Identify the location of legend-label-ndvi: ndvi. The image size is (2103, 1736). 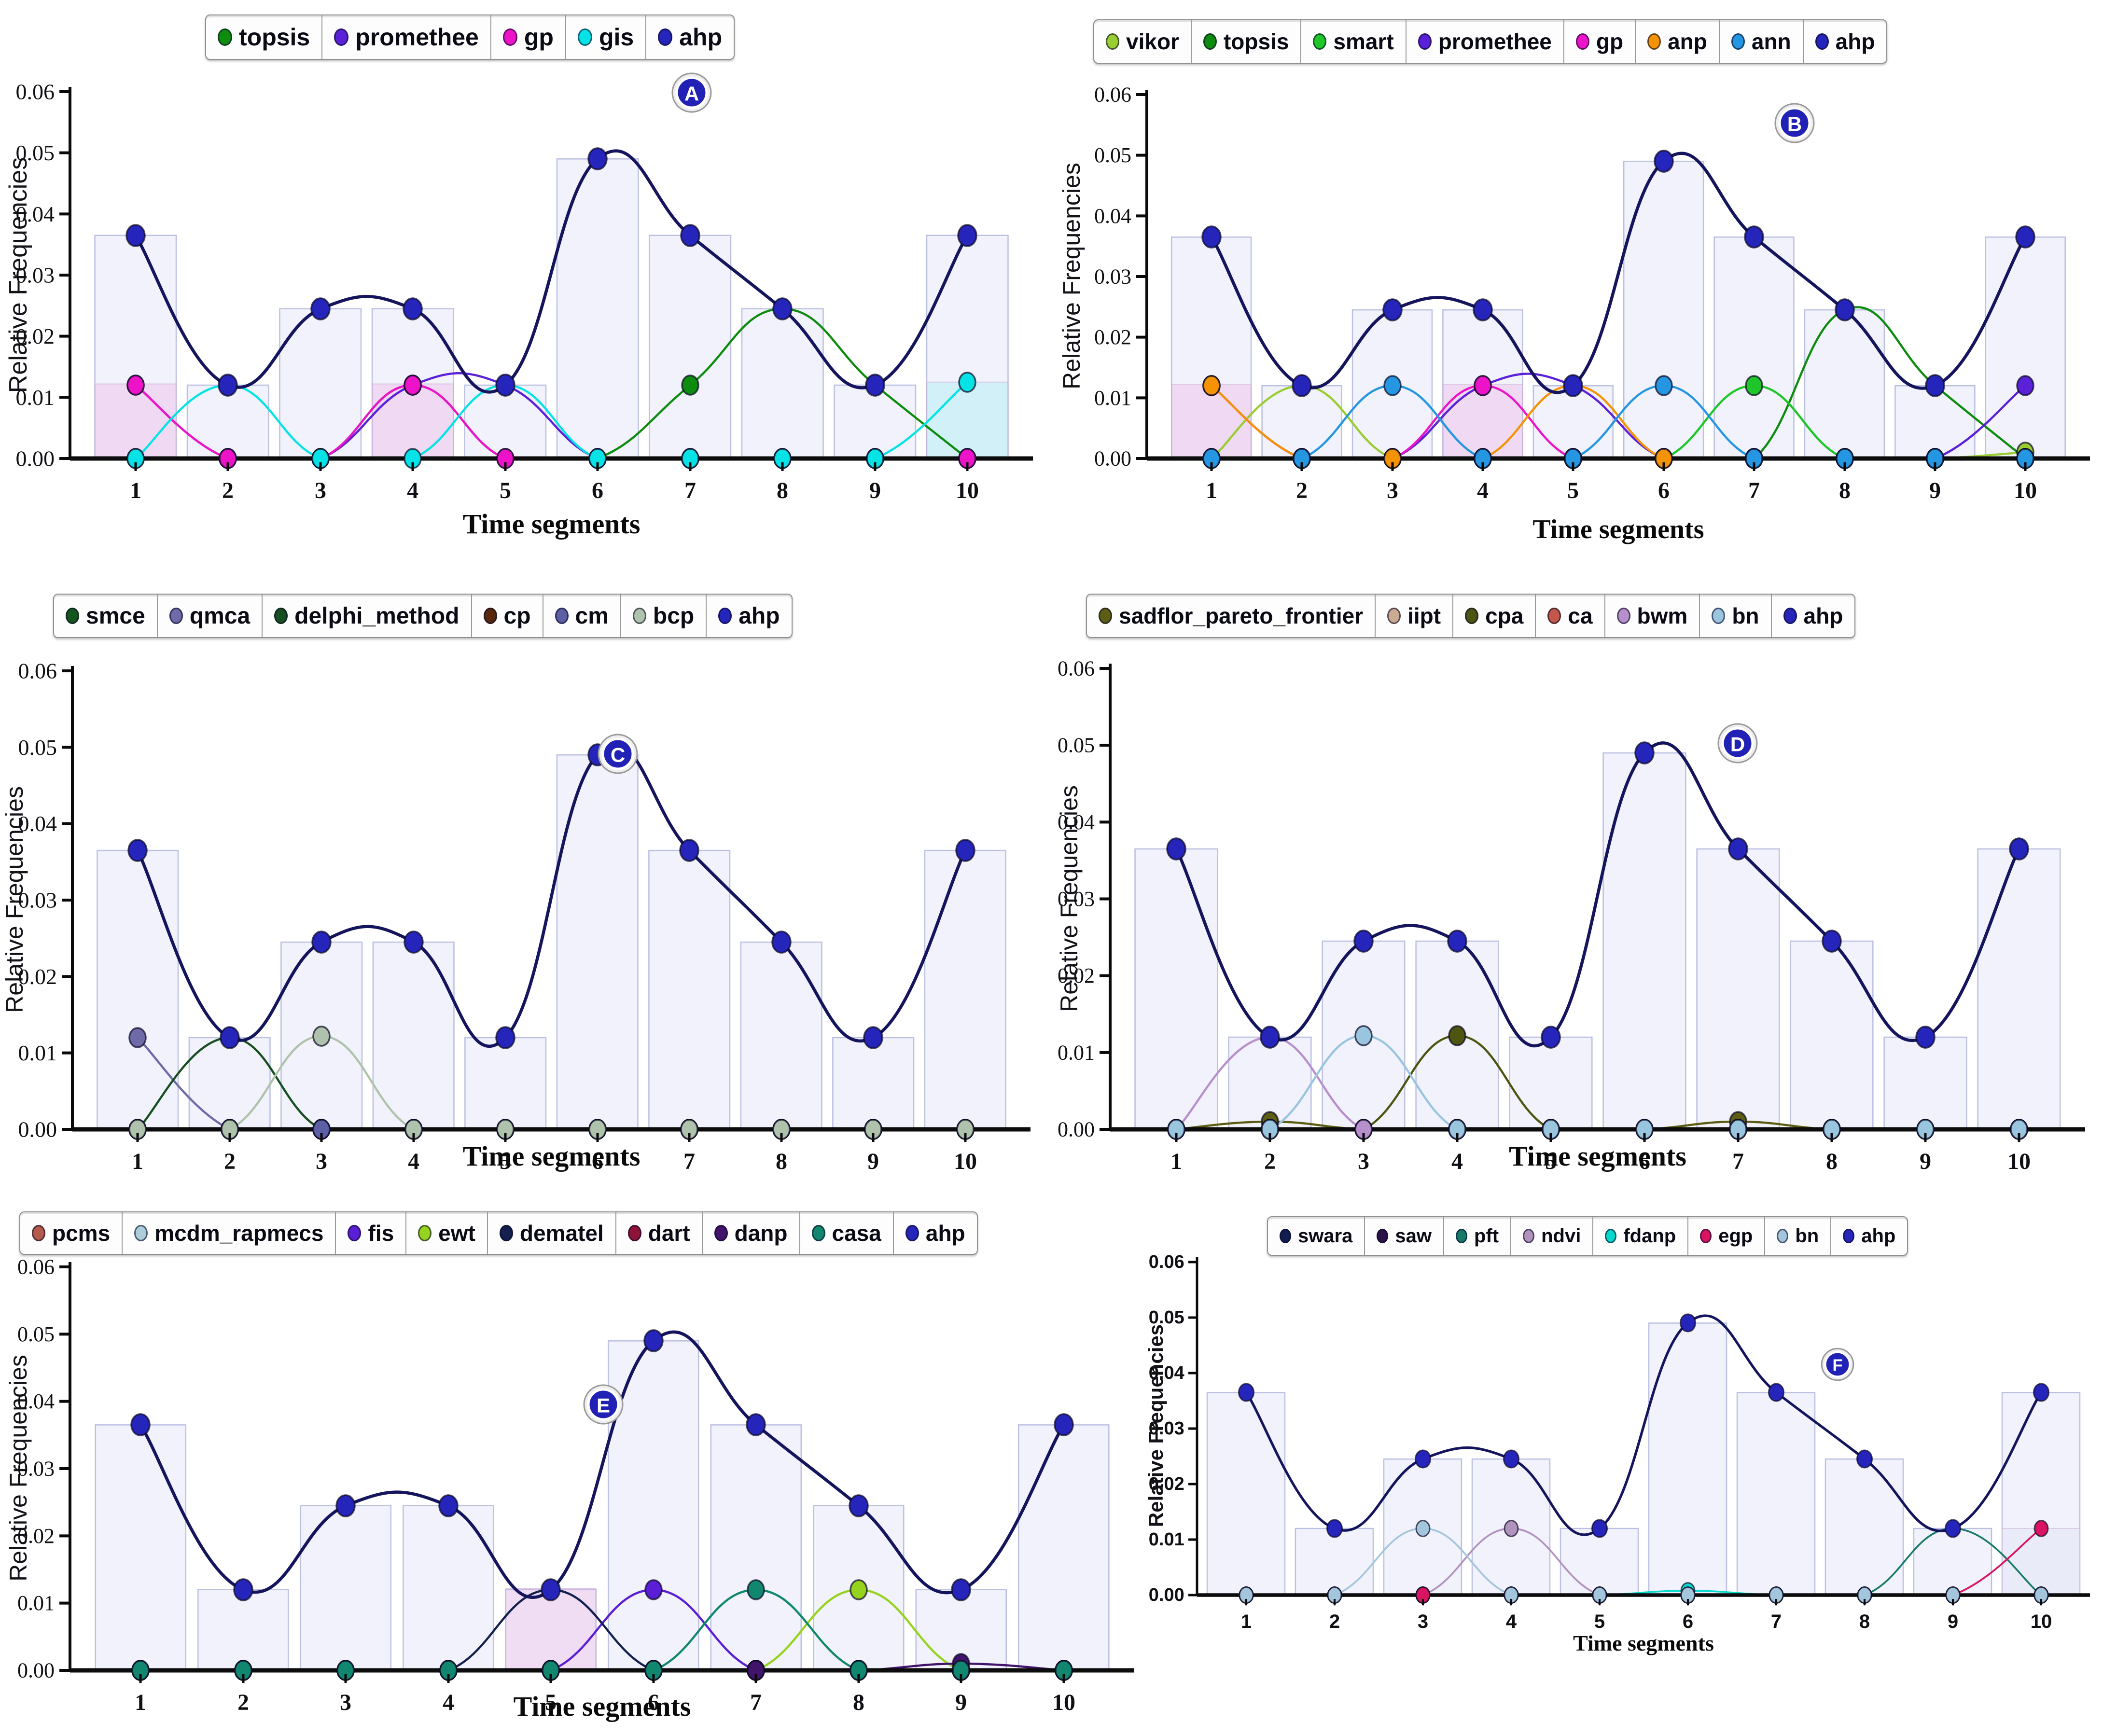
(1561, 1236).